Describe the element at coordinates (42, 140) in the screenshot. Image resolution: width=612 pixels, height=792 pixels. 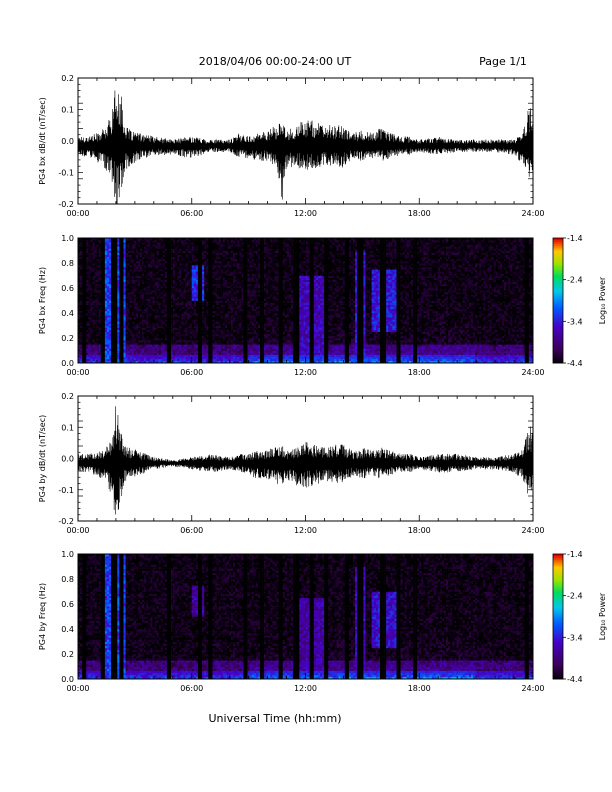
I see `y-axis-label: PG4 bx dB/dt (nT/sec)` at that location.